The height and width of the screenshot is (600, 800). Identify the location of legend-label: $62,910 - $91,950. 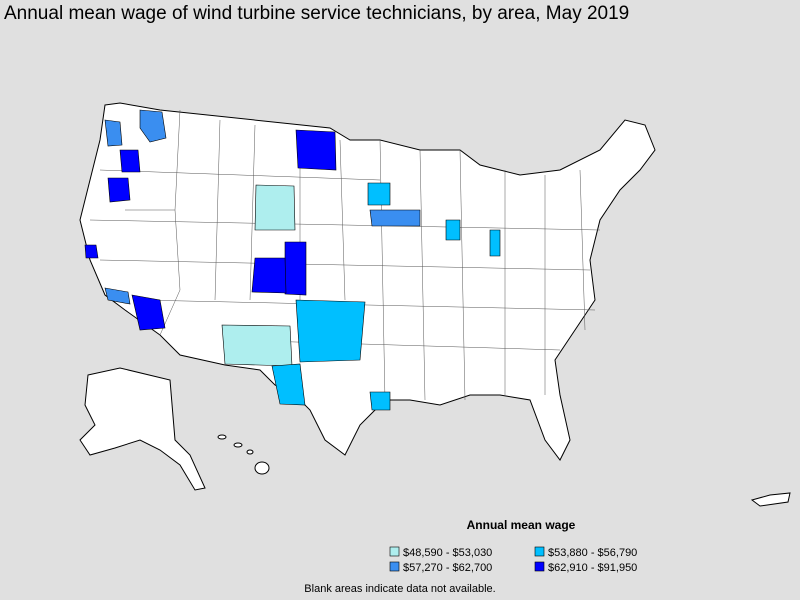
(592, 568).